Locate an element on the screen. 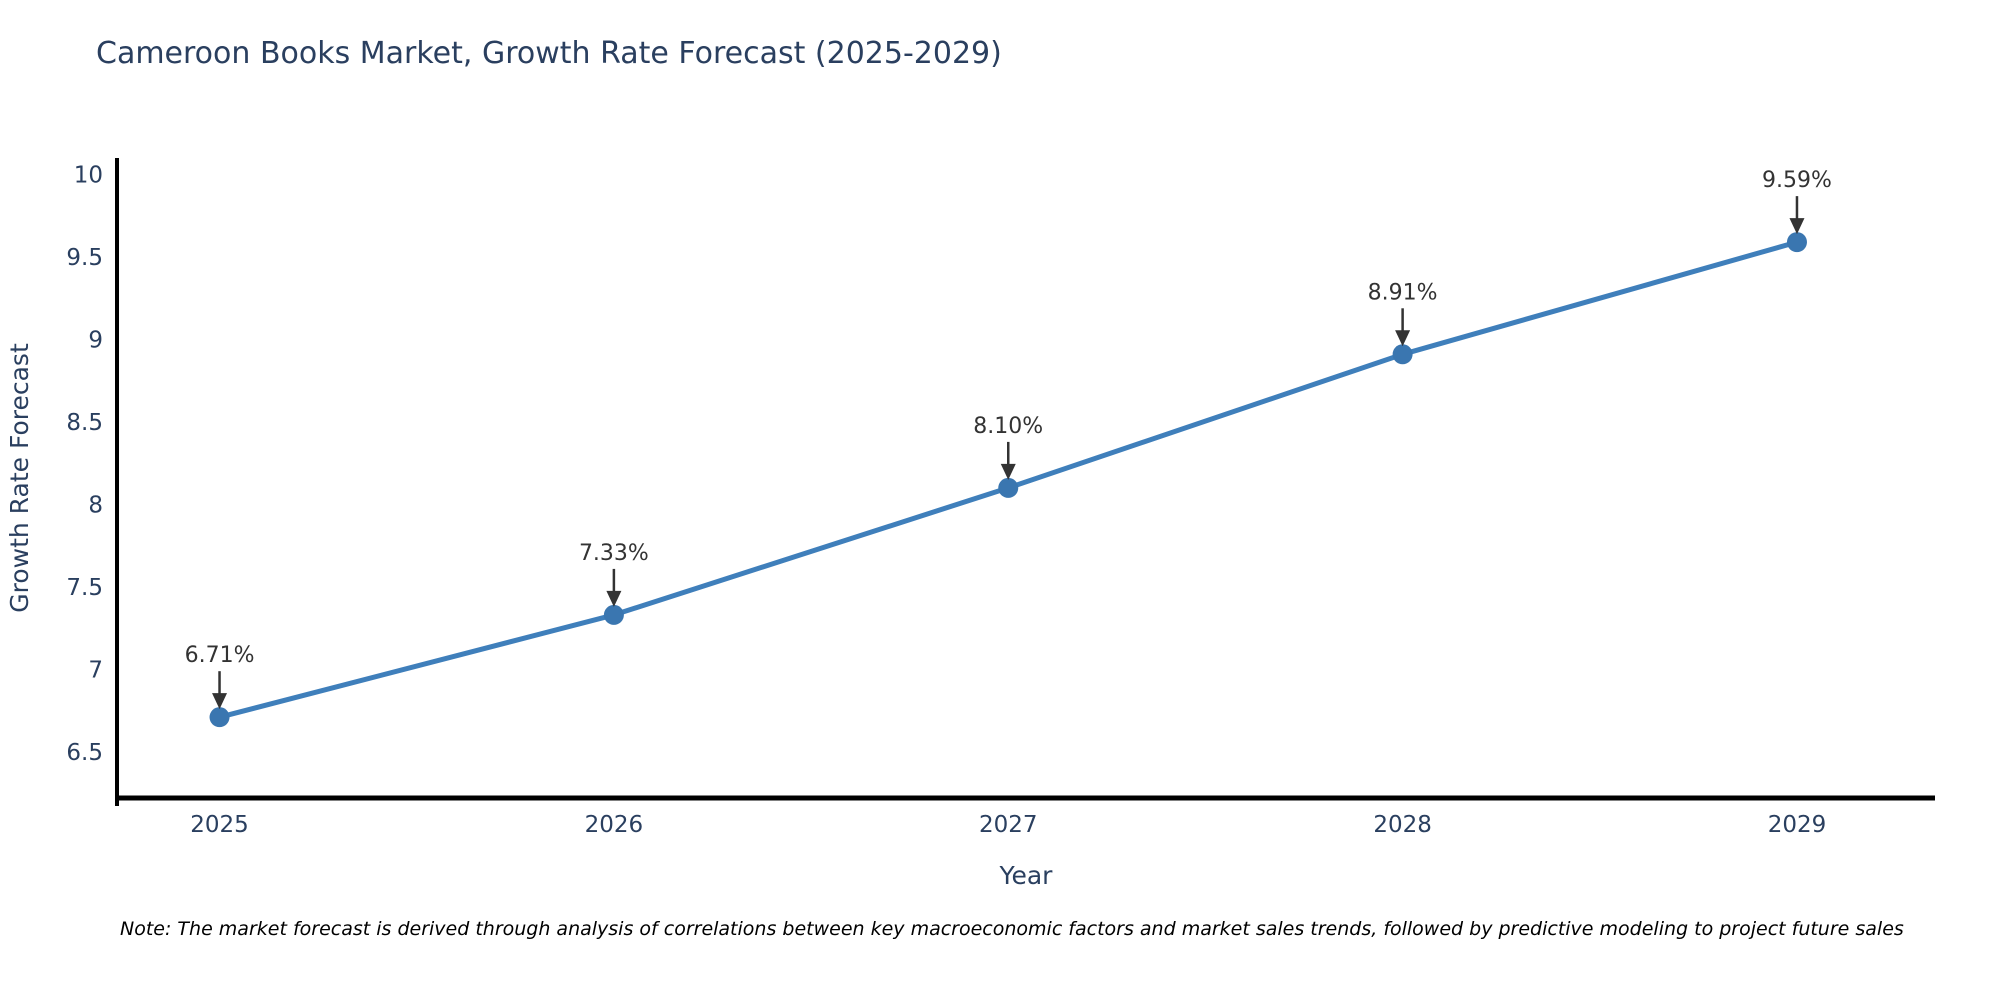  y-tick-label: 10 is located at coordinates (88, 175).